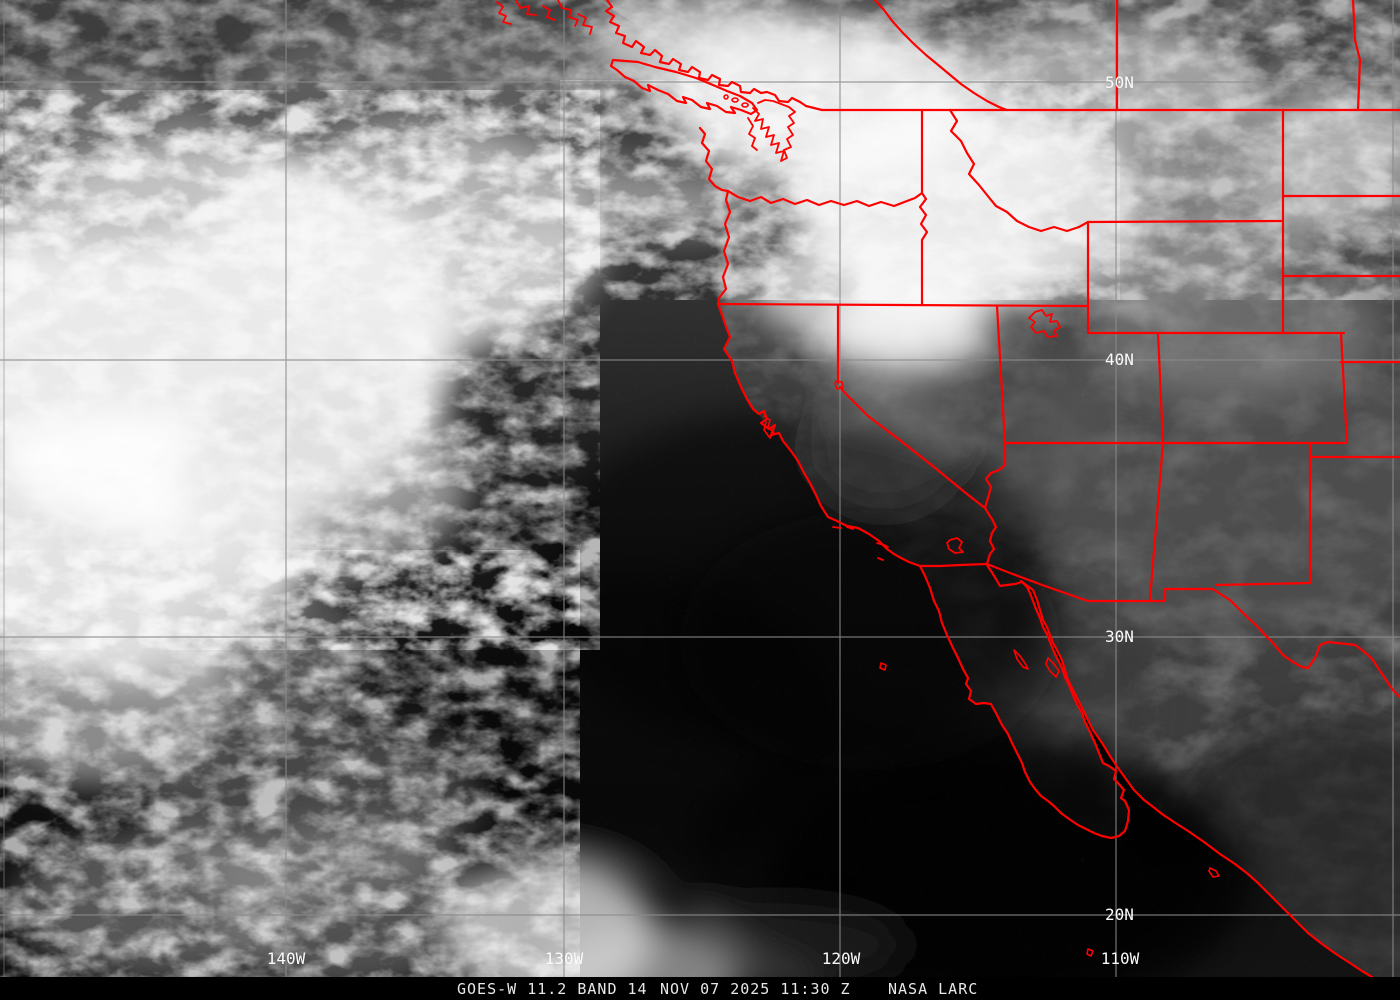 Image resolution: width=1400 pixels, height=1000 pixels. What do you see at coordinates (1185, 221) in the screenshot?
I see `border-montana-wyoming-45n` at bounding box center [1185, 221].